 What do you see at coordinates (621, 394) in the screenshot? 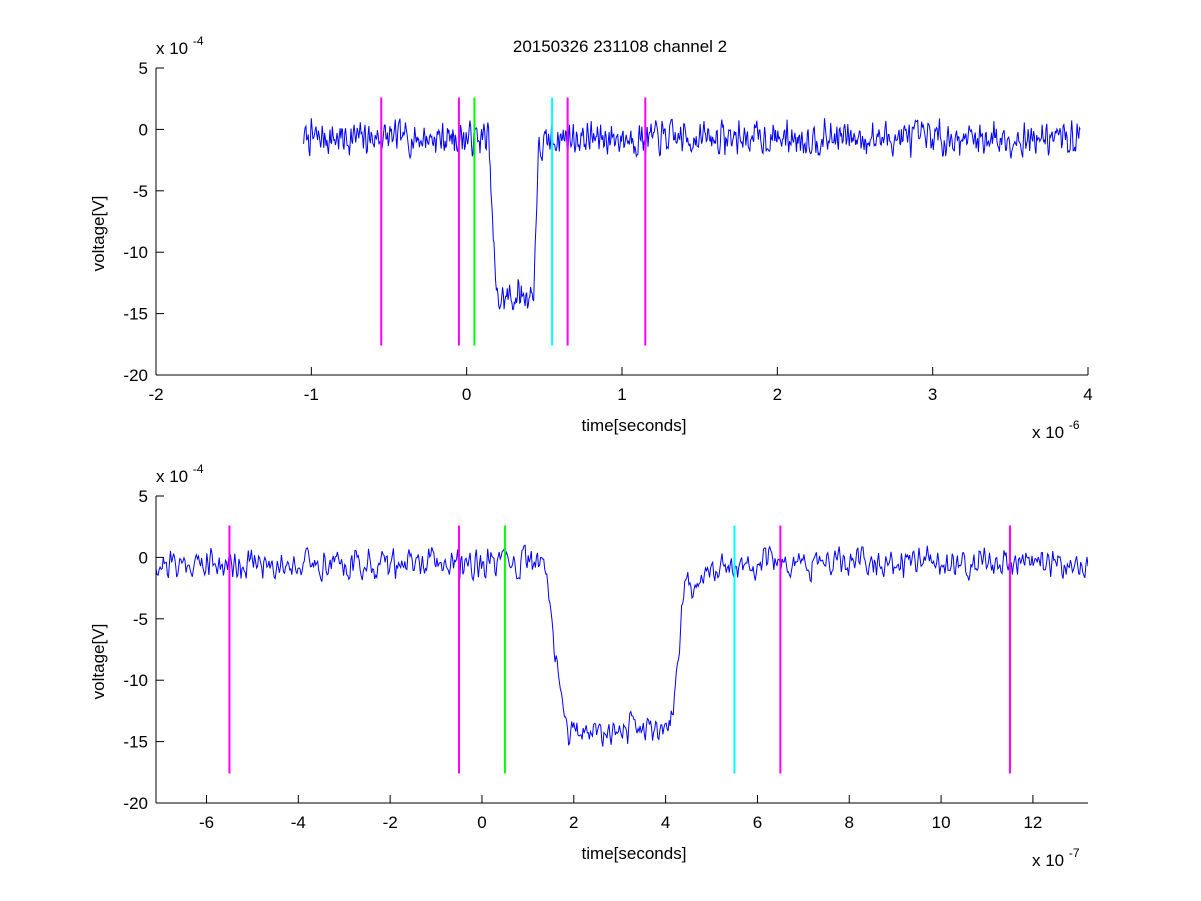
I see `x-tick-label: 1` at bounding box center [621, 394].